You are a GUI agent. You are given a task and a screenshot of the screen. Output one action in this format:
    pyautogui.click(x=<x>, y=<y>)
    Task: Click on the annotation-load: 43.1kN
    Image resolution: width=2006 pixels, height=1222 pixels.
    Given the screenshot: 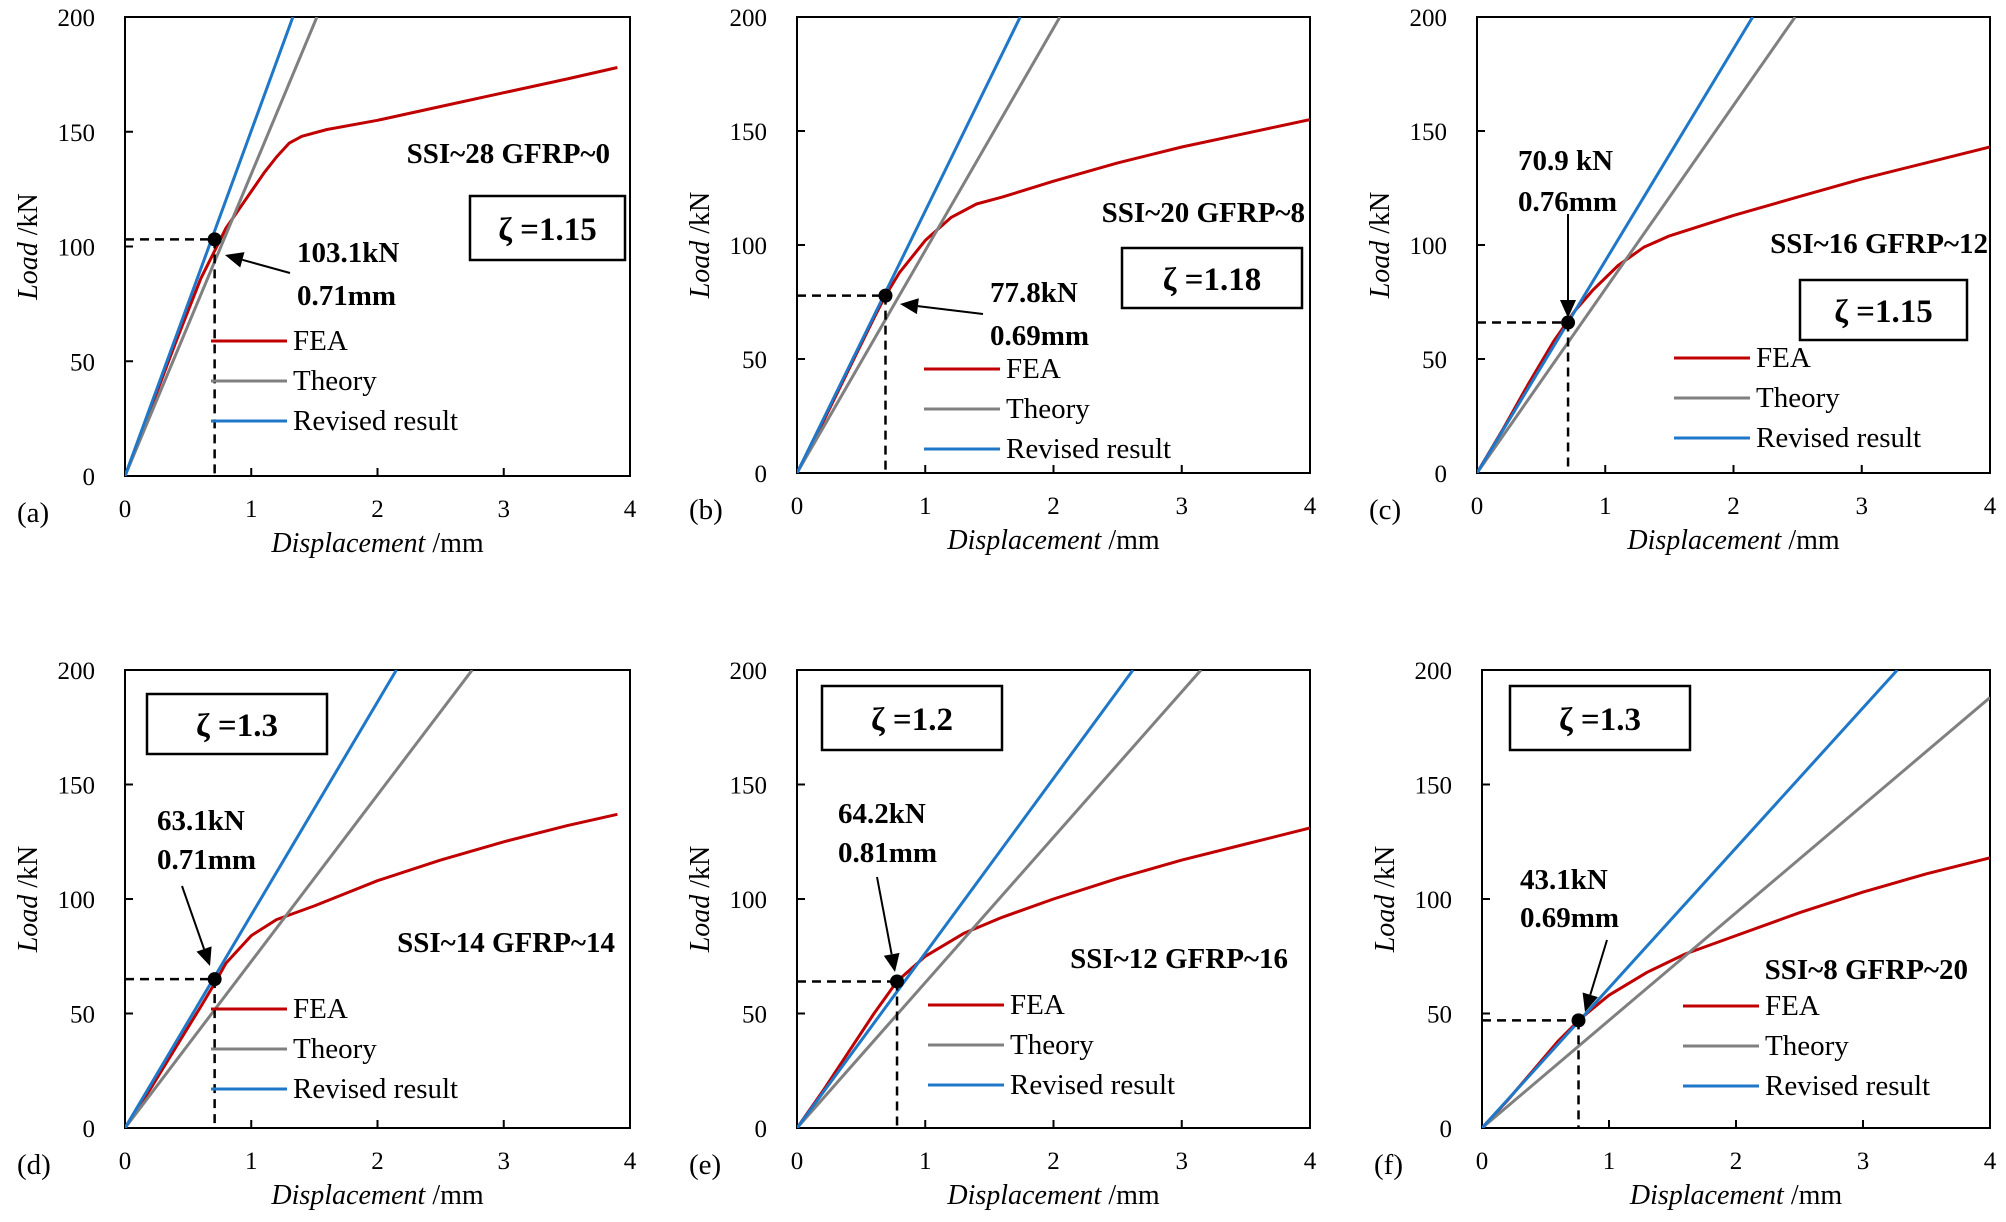 What is the action you would take?
    pyautogui.click(x=1564, y=880)
    